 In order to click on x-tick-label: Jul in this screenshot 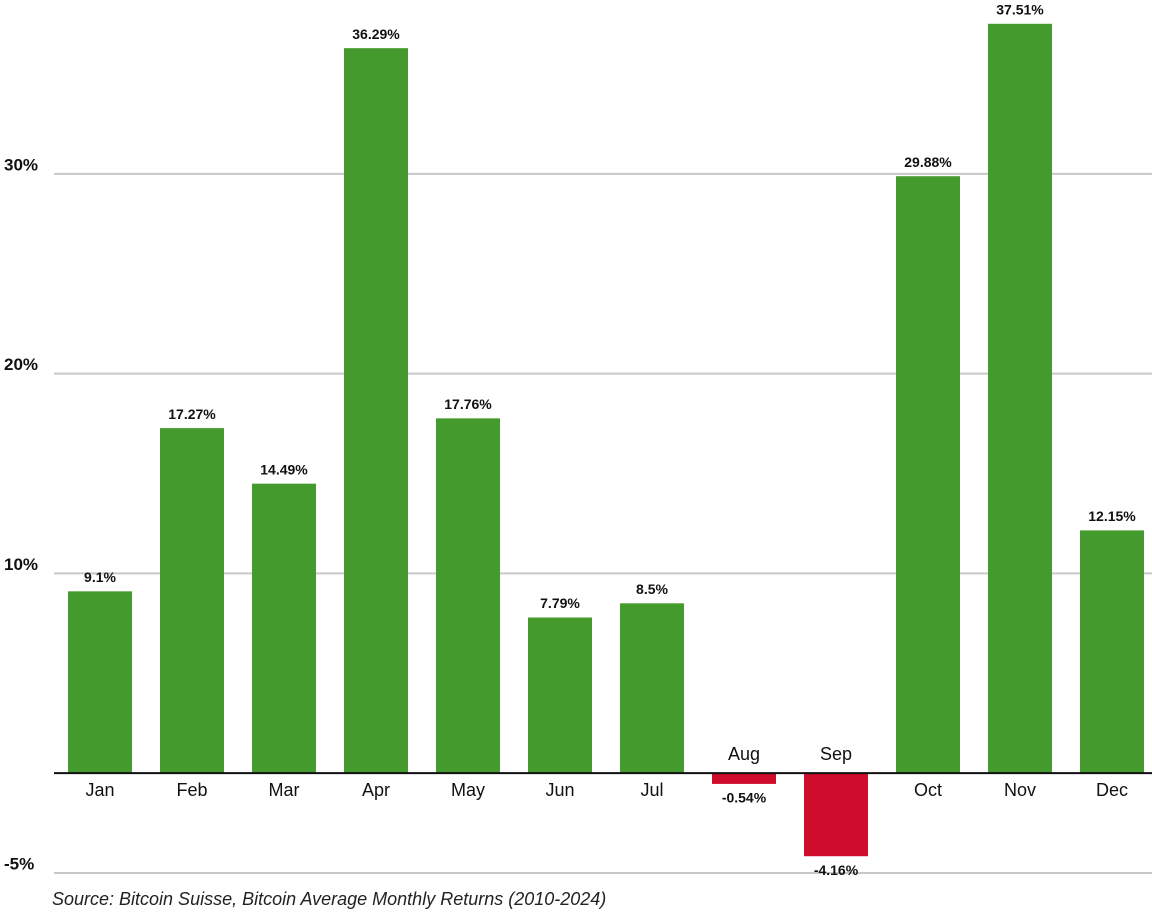, I will do `click(651, 790)`.